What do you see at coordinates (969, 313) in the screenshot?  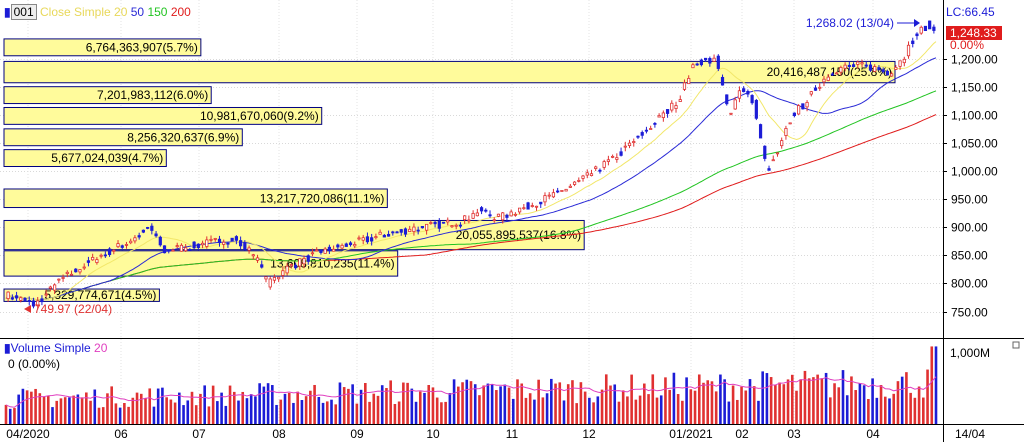 I see `price-tick-label: 750.00` at bounding box center [969, 313].